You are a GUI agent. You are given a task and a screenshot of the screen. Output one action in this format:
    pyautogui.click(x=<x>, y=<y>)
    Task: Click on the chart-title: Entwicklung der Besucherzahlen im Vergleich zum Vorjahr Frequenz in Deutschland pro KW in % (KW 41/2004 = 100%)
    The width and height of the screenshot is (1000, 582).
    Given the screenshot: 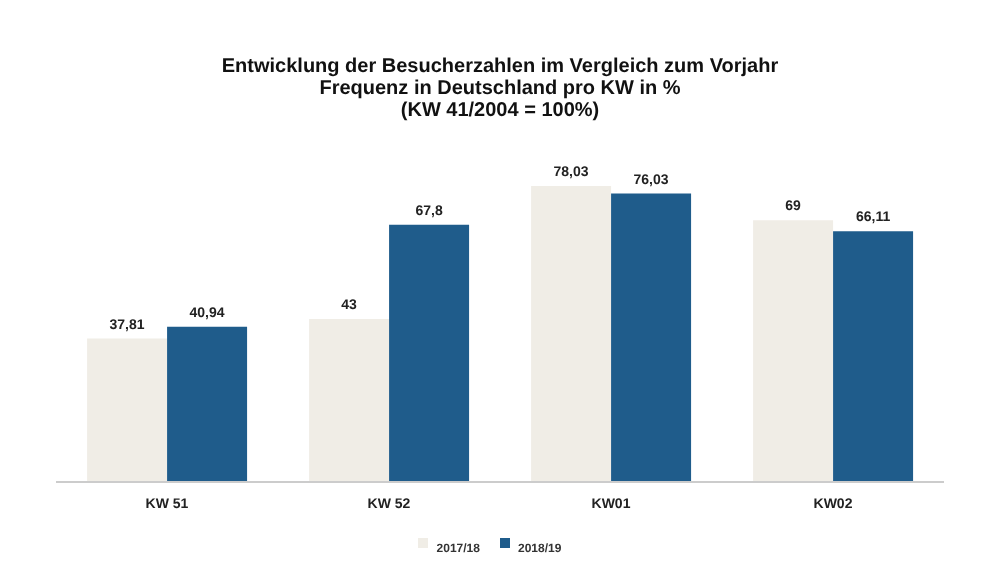 What is the action you would take?
    pyautogui.click(x=500, y=89)
    